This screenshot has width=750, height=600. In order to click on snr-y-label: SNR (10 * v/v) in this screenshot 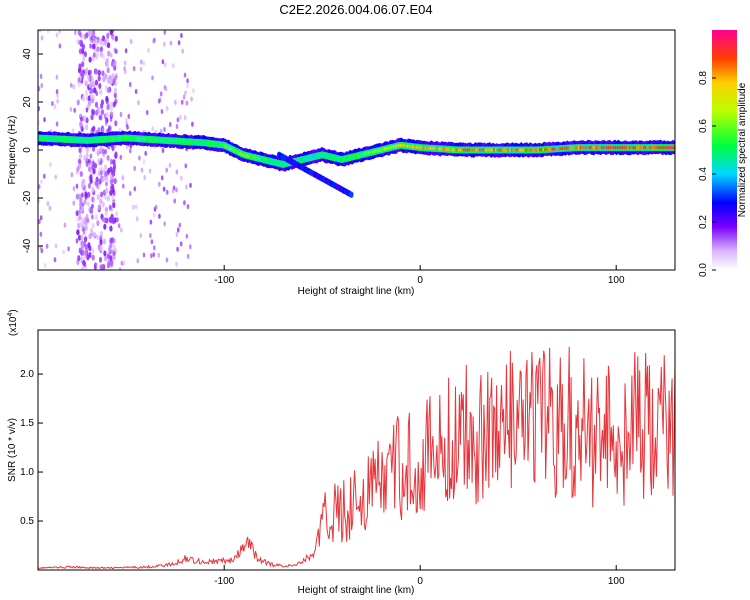, I will do `click(12, 450)`.